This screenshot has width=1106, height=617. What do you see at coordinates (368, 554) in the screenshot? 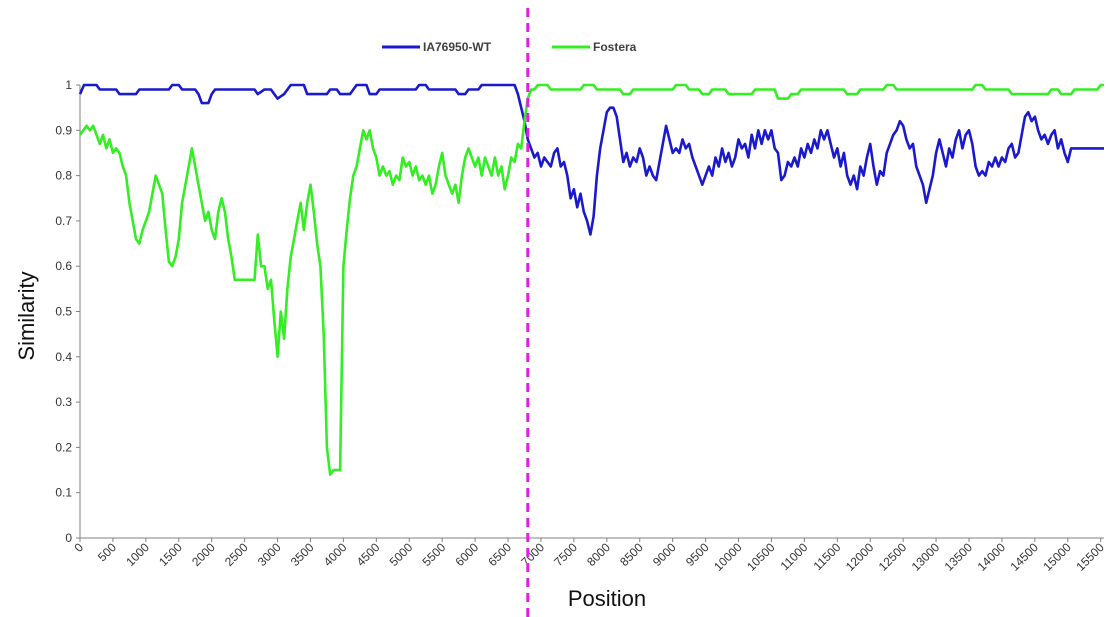
I see `x-tick-label: 4500` at bounding box center [368, 554].